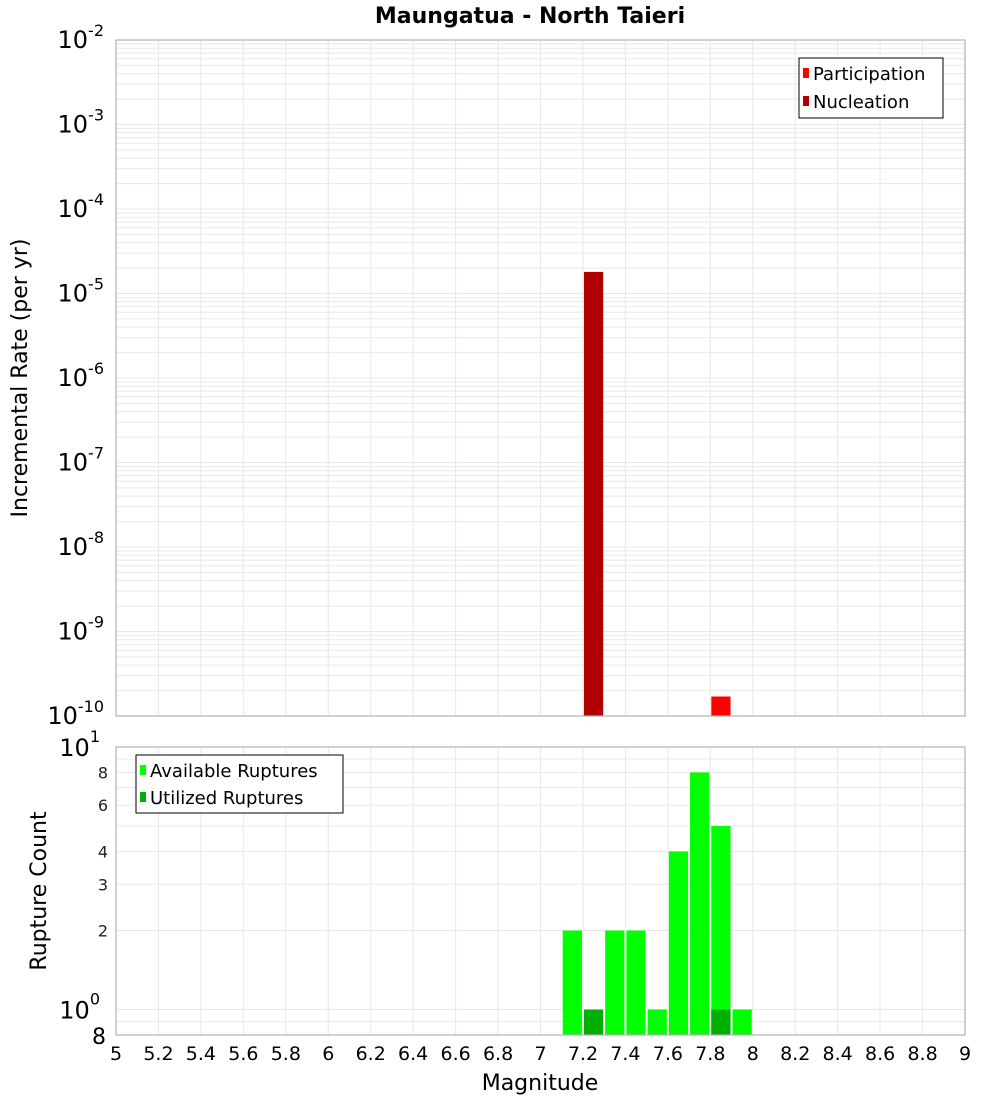 This screenshot has width=1000, height=1100. Describe the element at coordinates (880, 1054) in the screenshot. I see `x-tick-label: 8.6` at that location.